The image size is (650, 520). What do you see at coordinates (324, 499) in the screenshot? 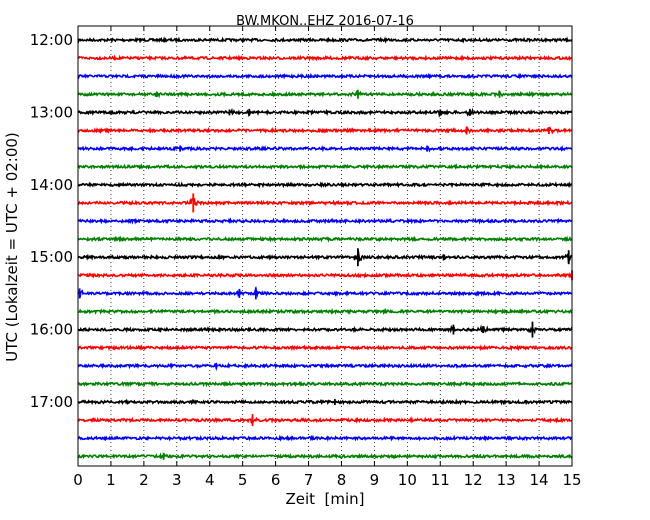
I see `x-axis-label: Zeit [min]` at bounding box center [324, 499].